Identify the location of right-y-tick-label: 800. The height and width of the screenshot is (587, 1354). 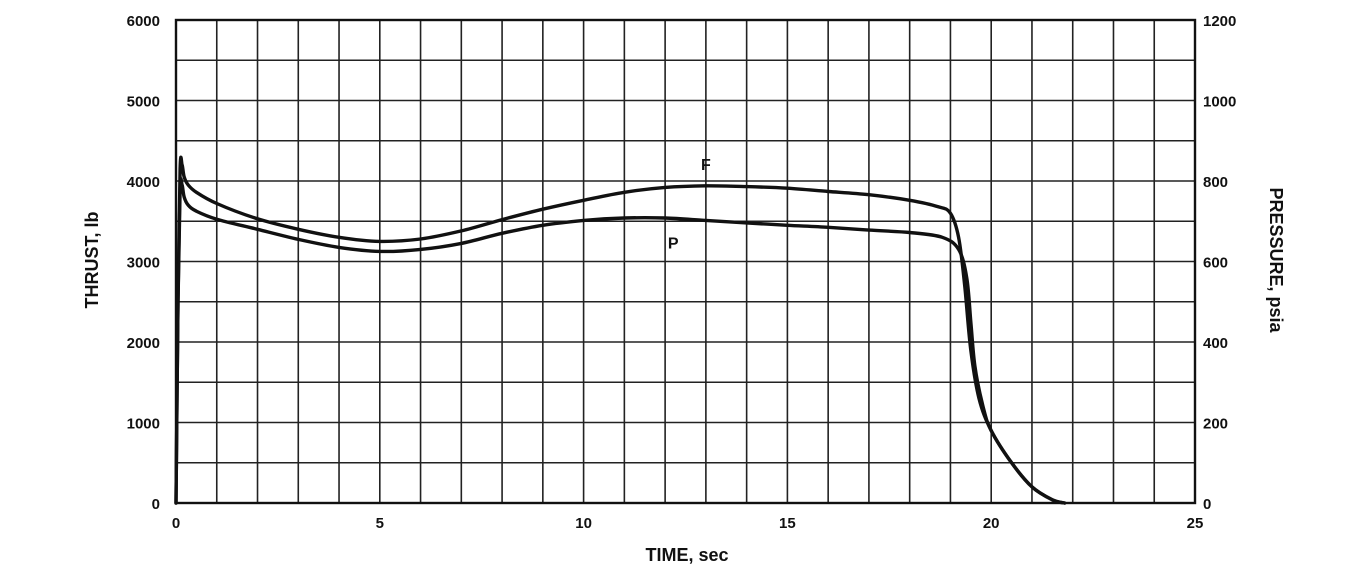
(1215, 182).